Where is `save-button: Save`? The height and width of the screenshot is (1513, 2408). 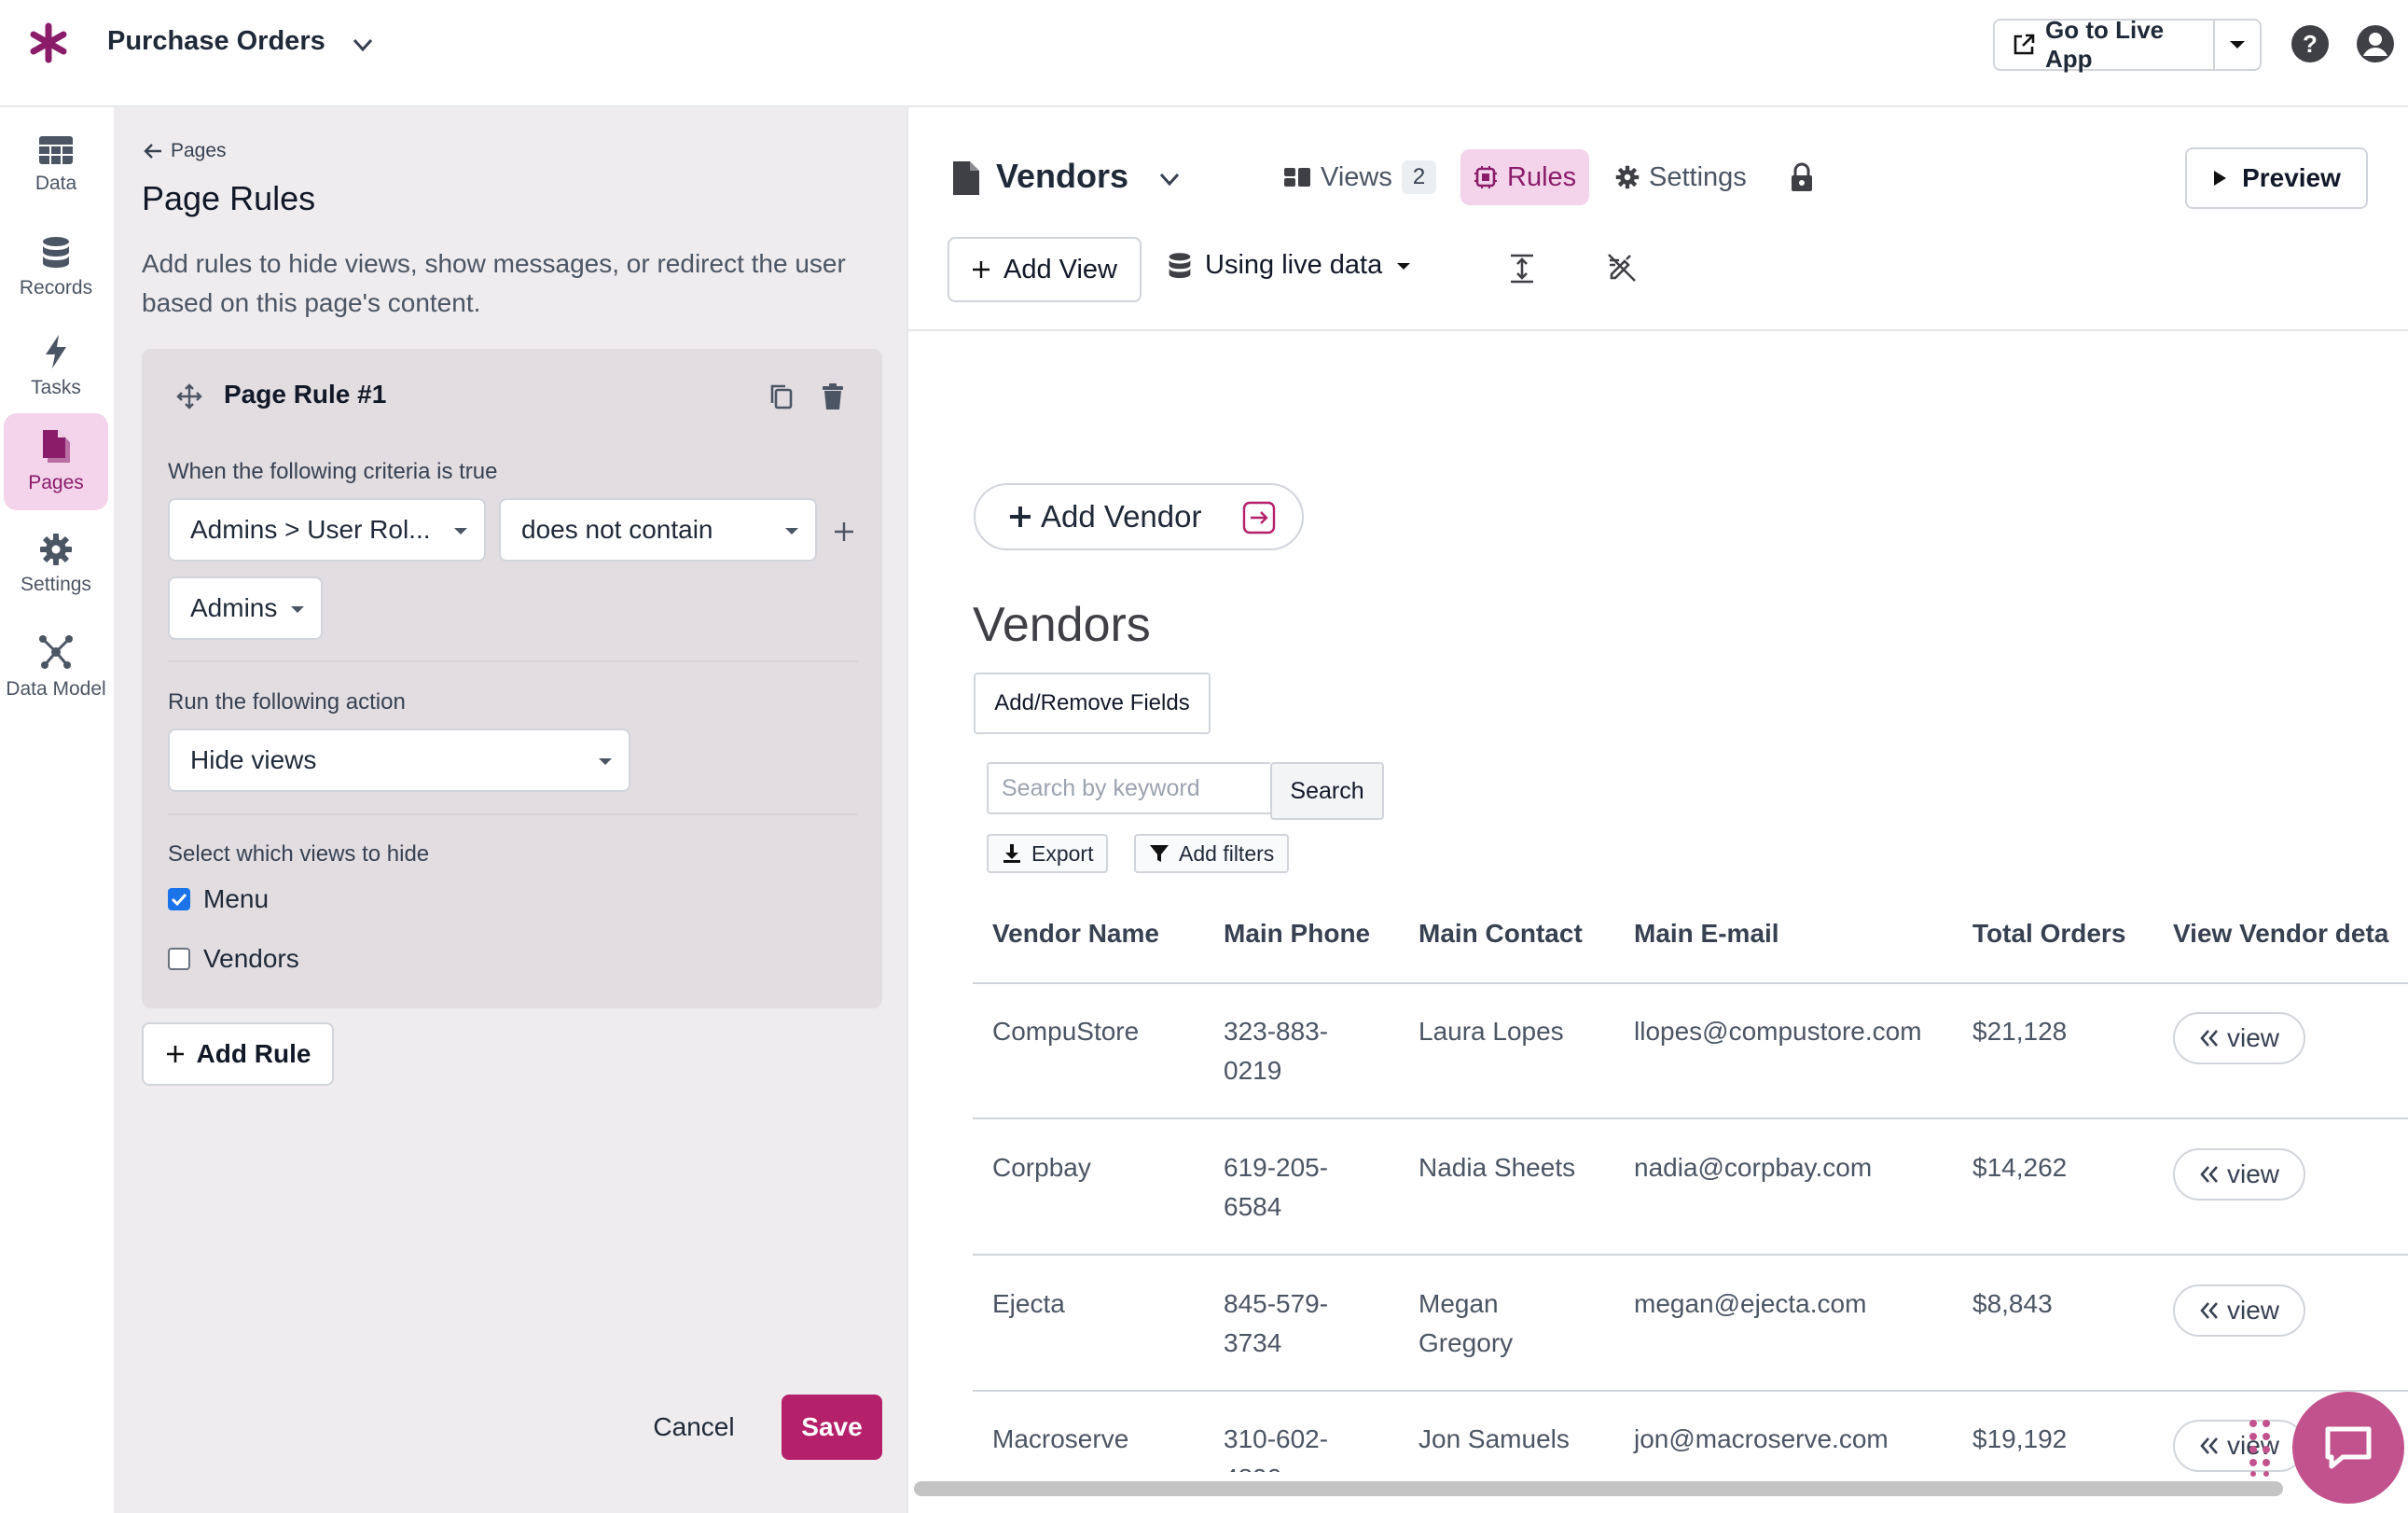
save-button: Save is located at coordinates (832, 1427).